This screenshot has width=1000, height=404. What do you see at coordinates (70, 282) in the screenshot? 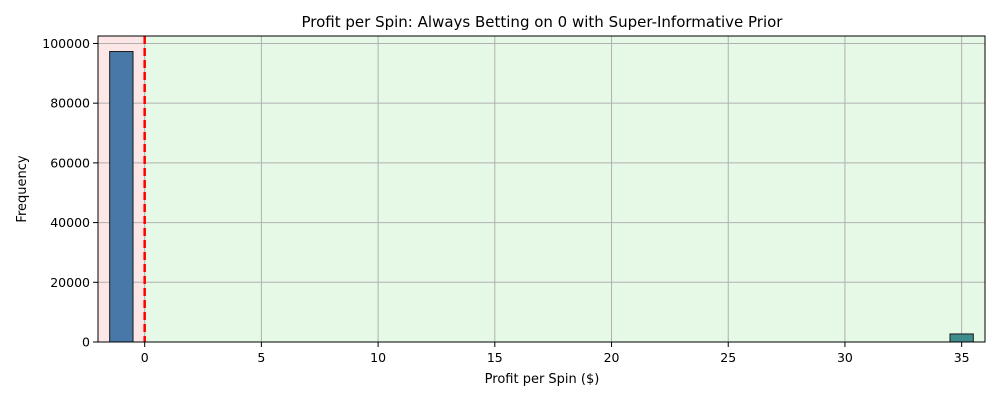
I see `y-tick-label: 20000` at bounding box center [70, 282].